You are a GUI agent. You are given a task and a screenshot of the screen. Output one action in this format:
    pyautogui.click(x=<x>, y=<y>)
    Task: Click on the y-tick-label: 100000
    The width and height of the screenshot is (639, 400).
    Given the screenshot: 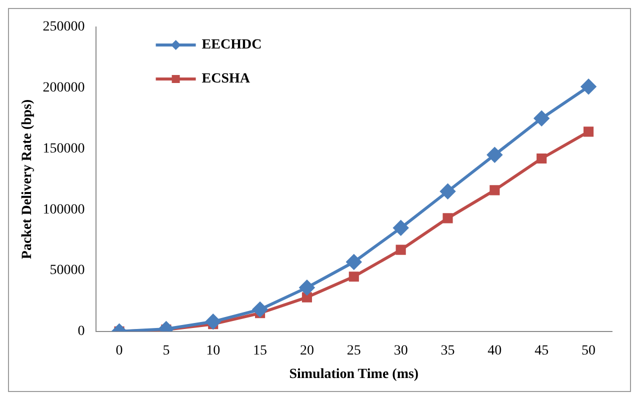 What is the action you would take?
    pyautogui.click(x=63, y=210)
    